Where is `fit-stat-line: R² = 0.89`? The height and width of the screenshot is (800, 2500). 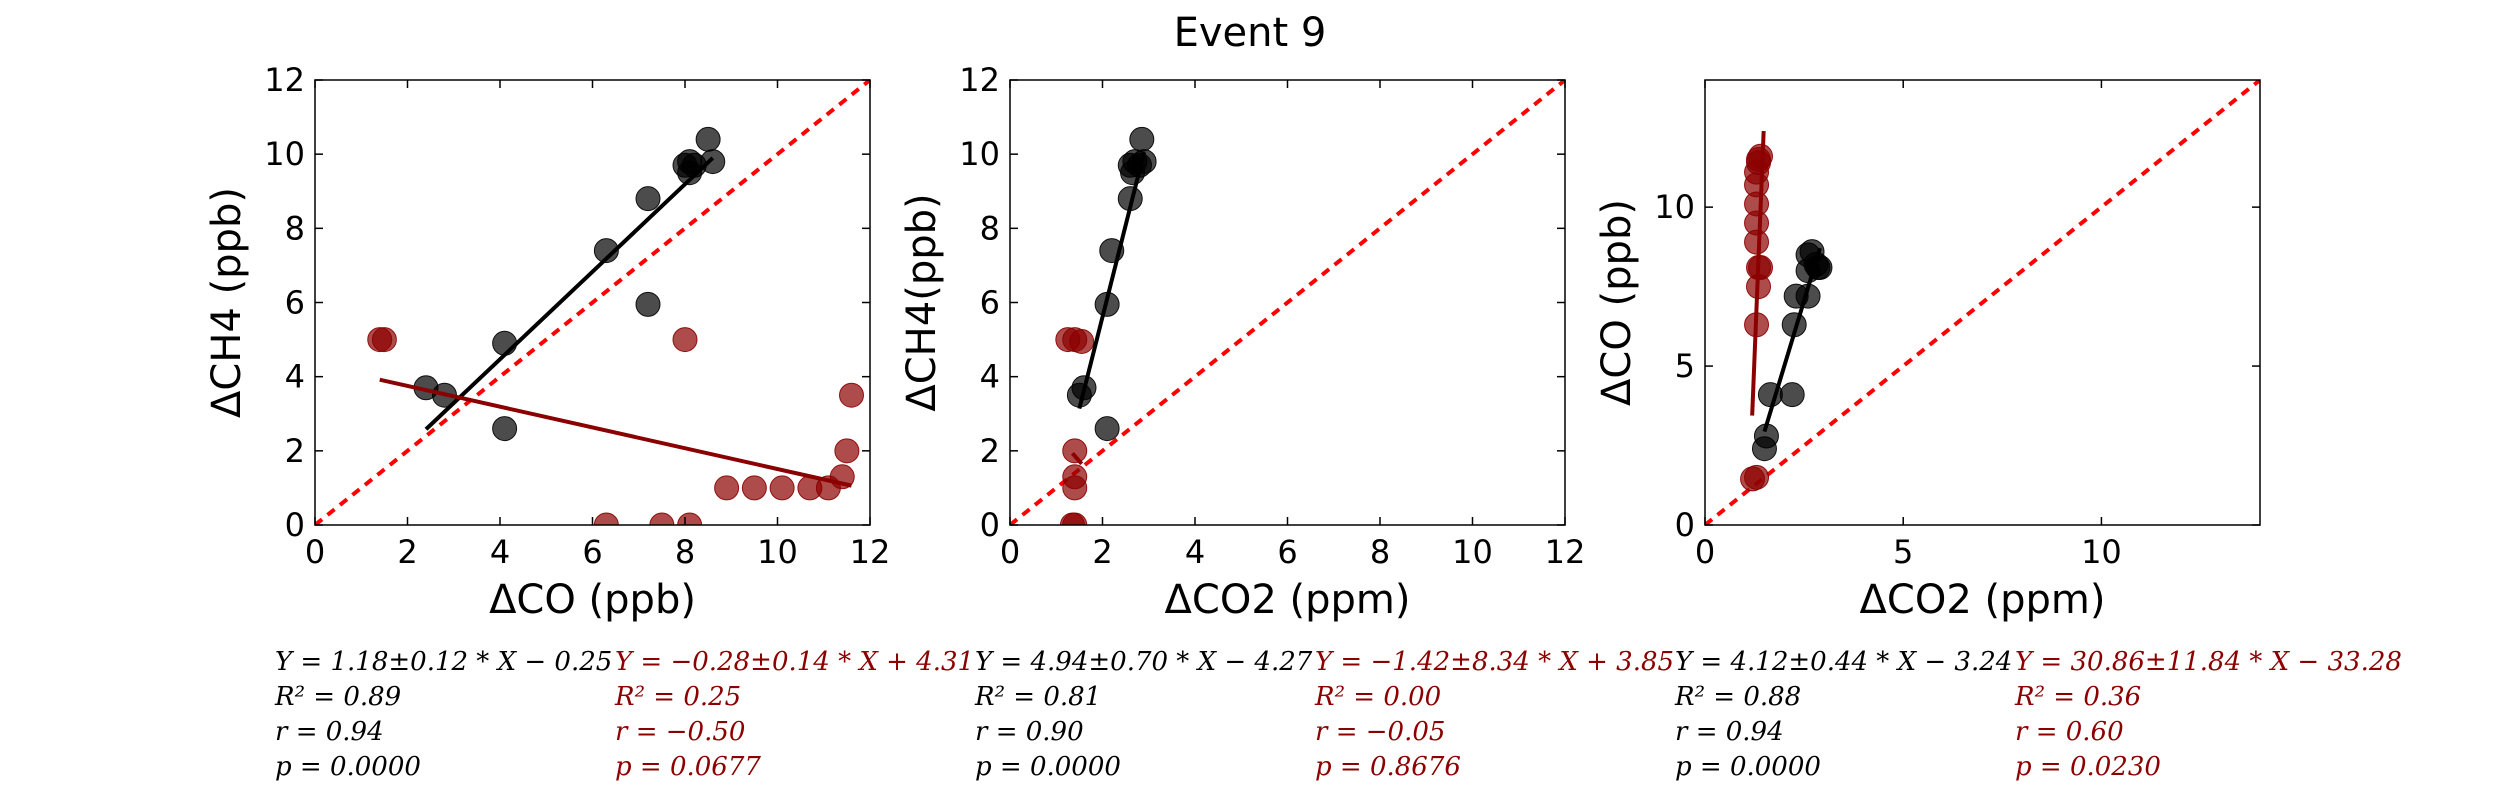
fit-stat-line: R² = 0.89 is located at coordinates (337, 697).